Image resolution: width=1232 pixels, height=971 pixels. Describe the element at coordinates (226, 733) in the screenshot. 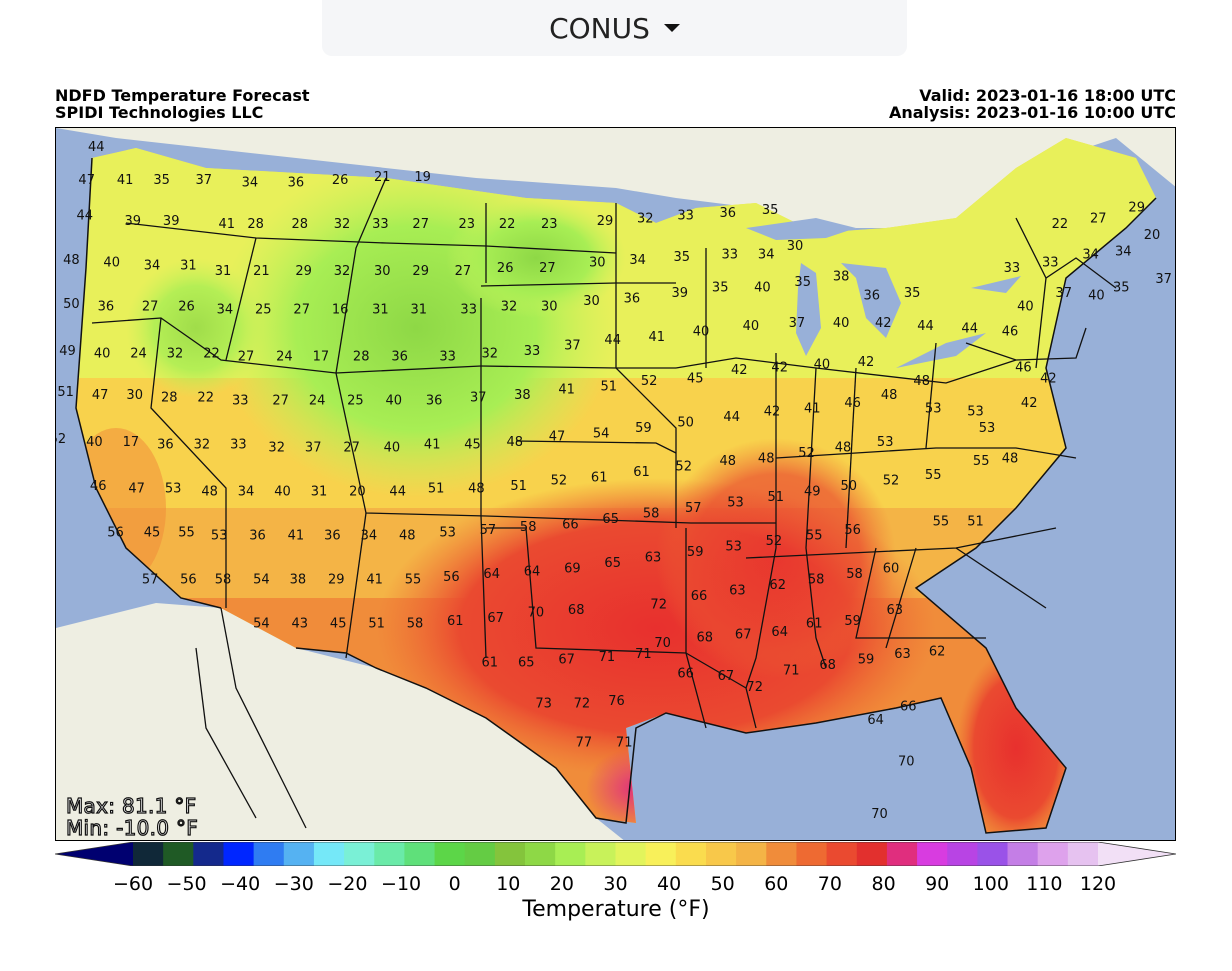

I see `pacific-mexico-coast` at that location.